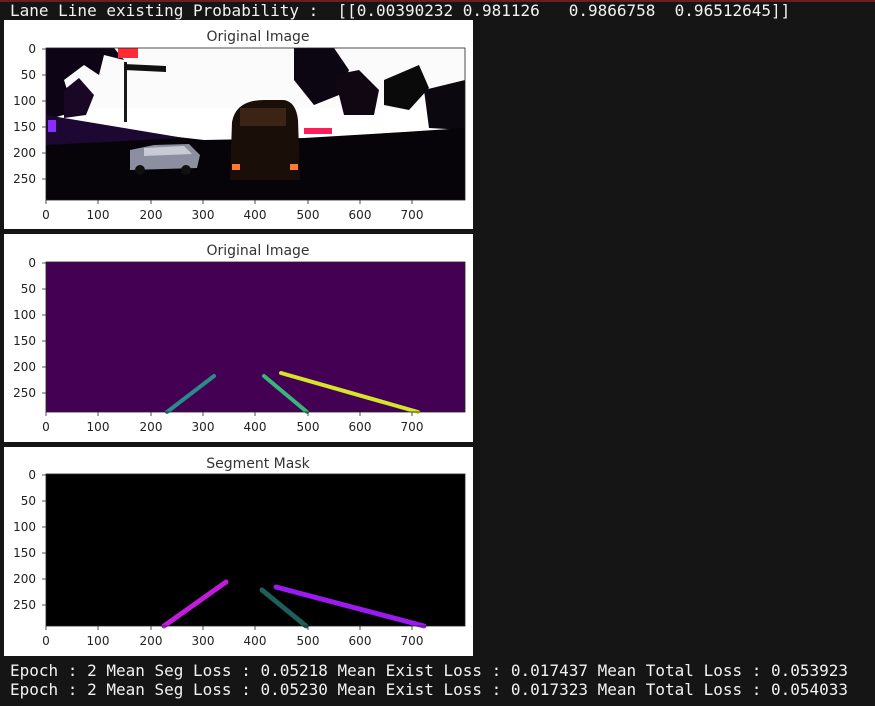 The image size is (875, 706). I want to click on plot-original-image-svg: Original Image, so click(239, 125).